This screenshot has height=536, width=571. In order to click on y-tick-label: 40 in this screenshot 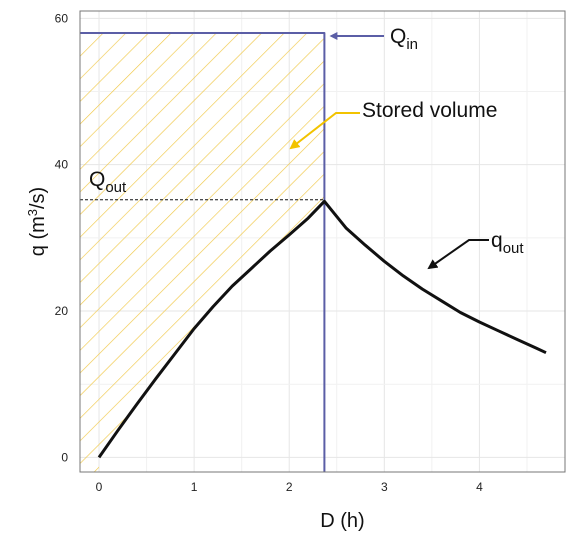, I will do `click(62, 165)`.